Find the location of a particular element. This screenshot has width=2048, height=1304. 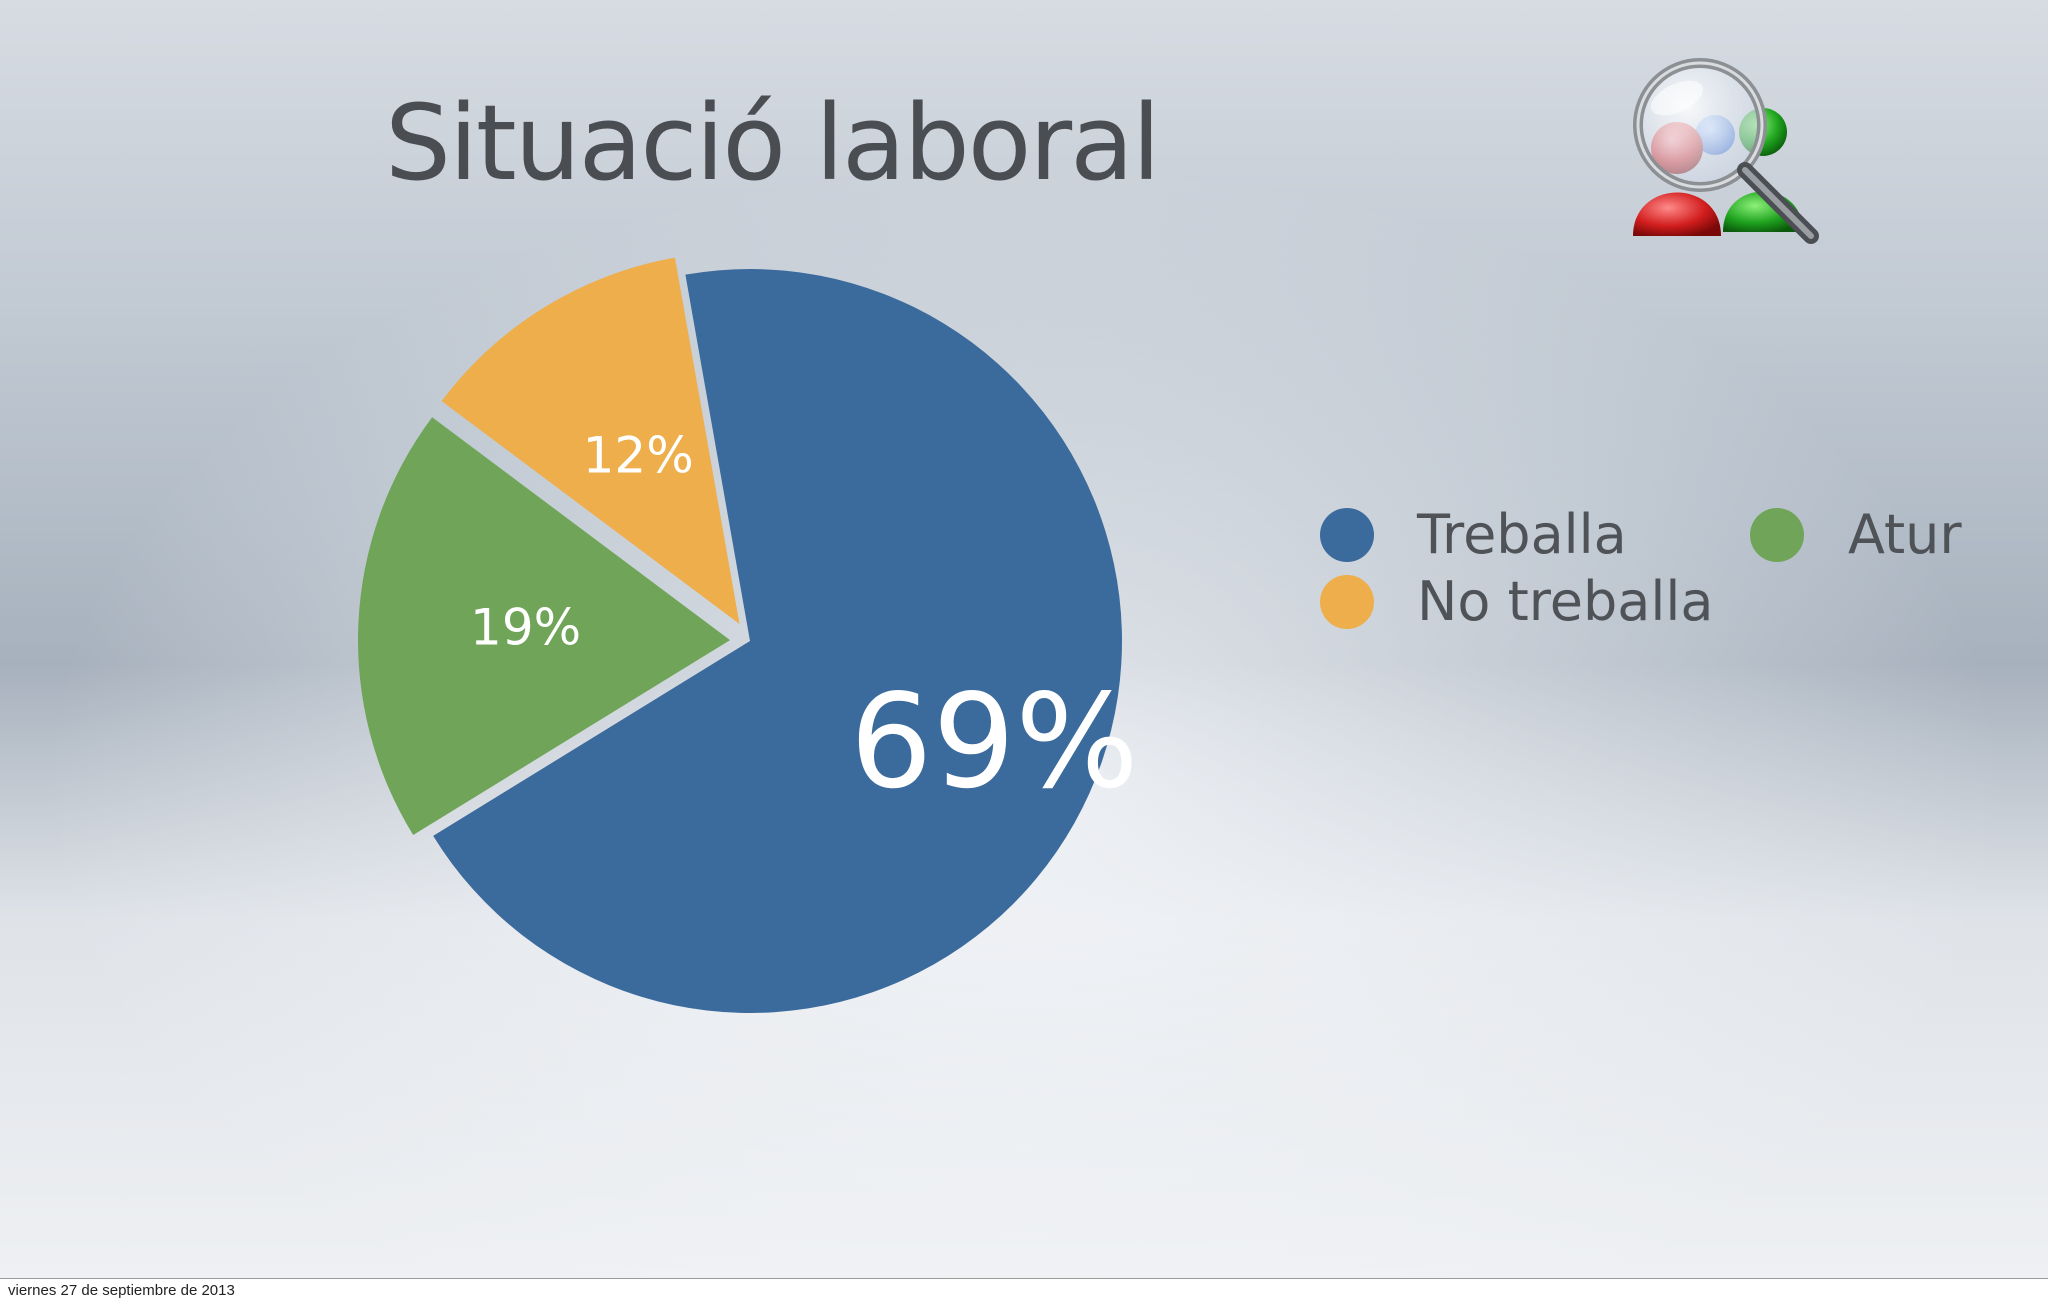

users-search-icon is located at coordinates (1726, 151).